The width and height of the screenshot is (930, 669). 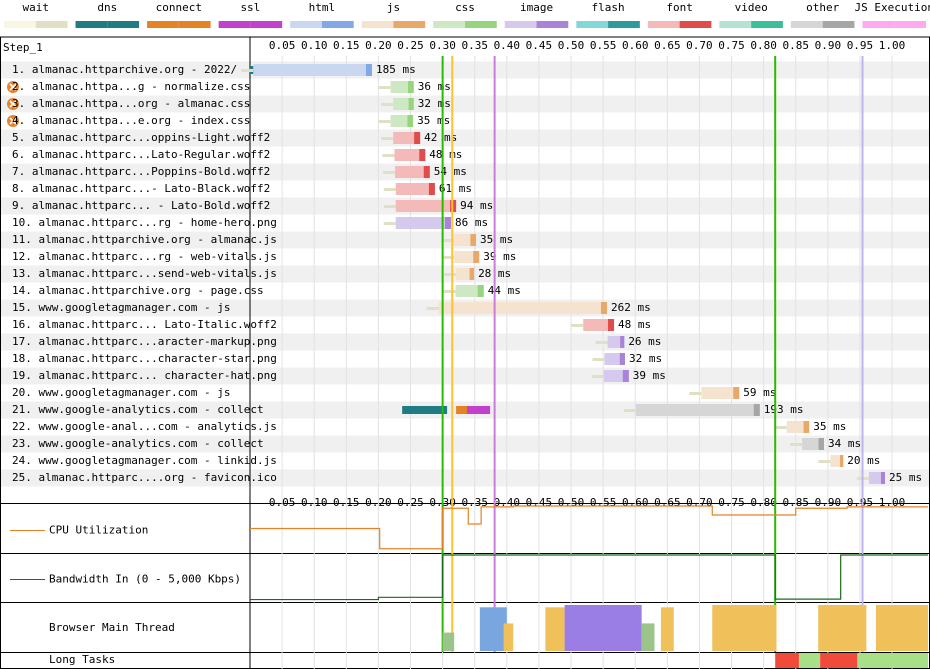 I want to click on request-label: 8. almanac.httparc...- Lato-Black.woff2, so click(x=141, y=188).